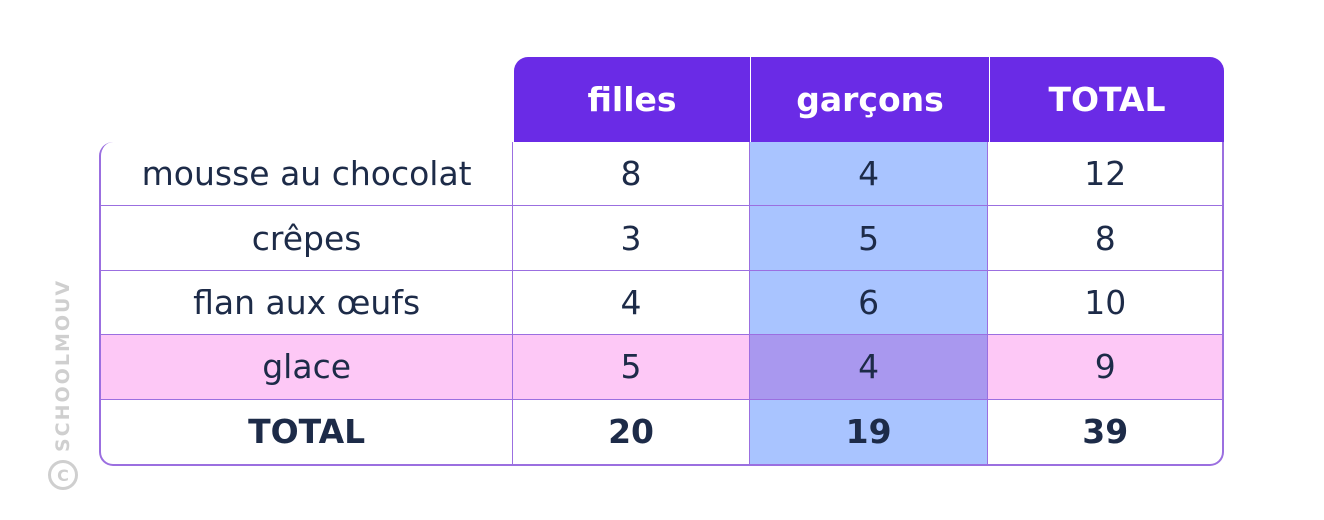  Describe the element at coordinates (63, 365) in the screenshot. I see `watermark-text: SCHOOLMOUV` at that location.